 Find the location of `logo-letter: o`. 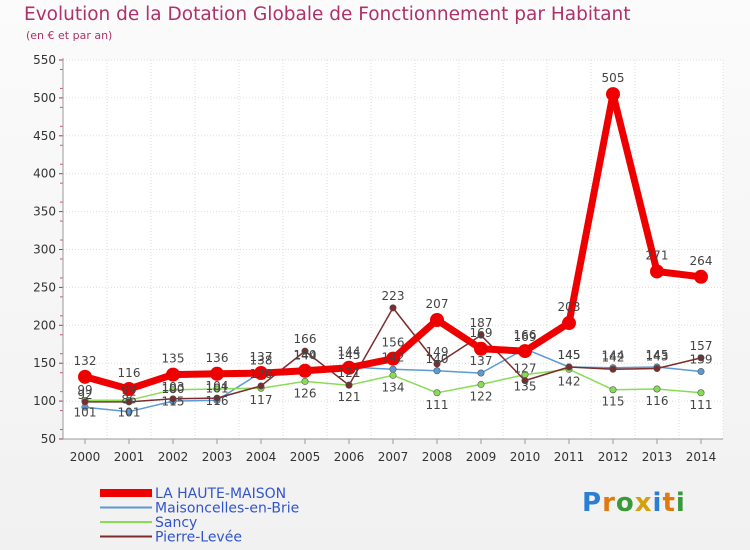

logo-letter: o is located at coordinates (625, 503).